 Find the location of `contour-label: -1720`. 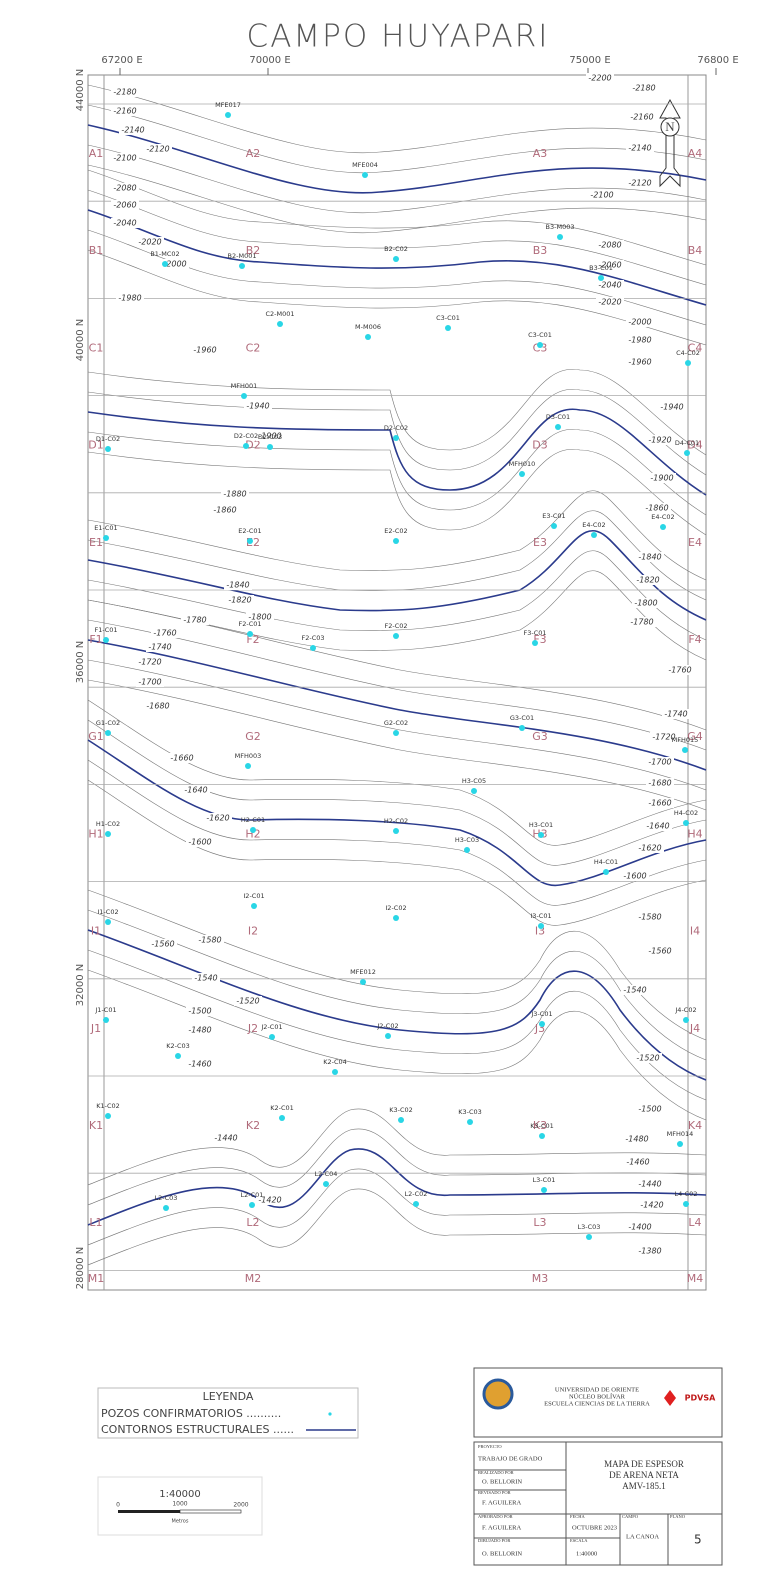

contour-label: -1720 is located at coordinates (663, 737).